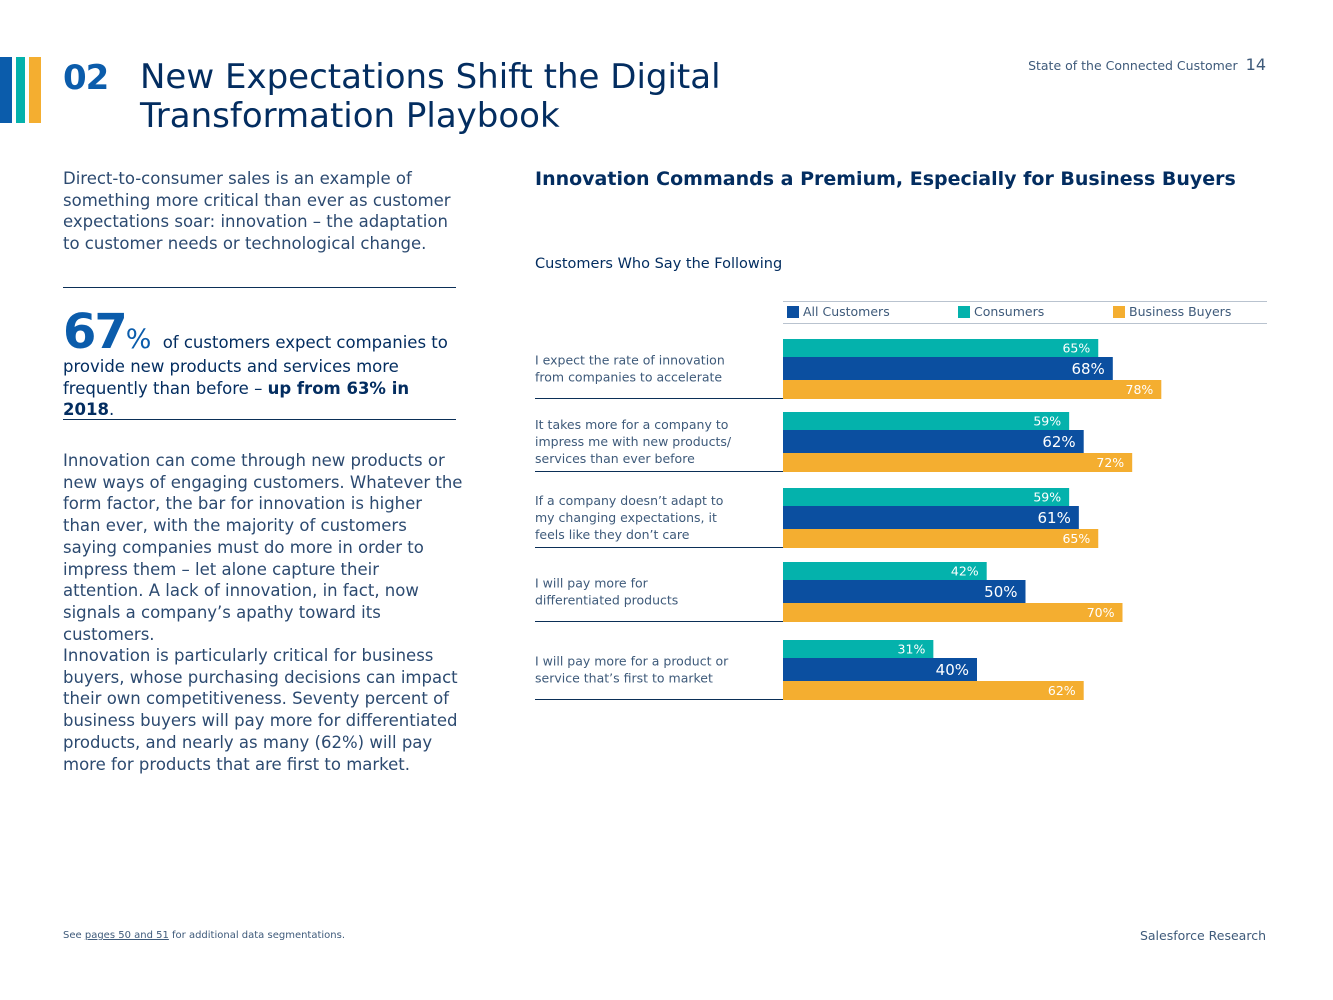 This screenshot has width=1333, height=1000. I want to click on category-label-5-line-2: service that’s first to market, so click(624, 678).